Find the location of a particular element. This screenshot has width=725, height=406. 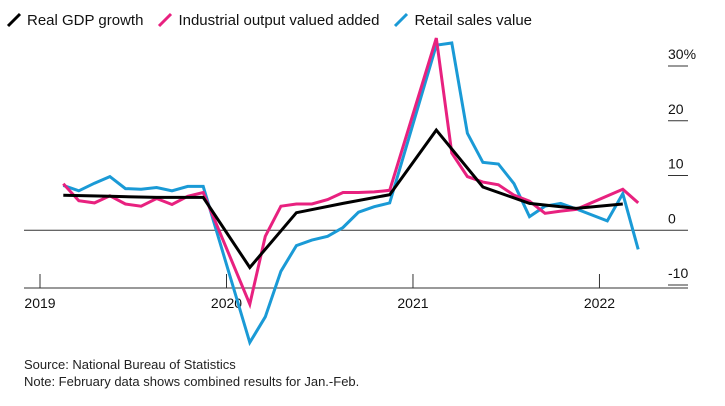

legend-label-retail: Retail sales value is located at coordinates (473, 20).